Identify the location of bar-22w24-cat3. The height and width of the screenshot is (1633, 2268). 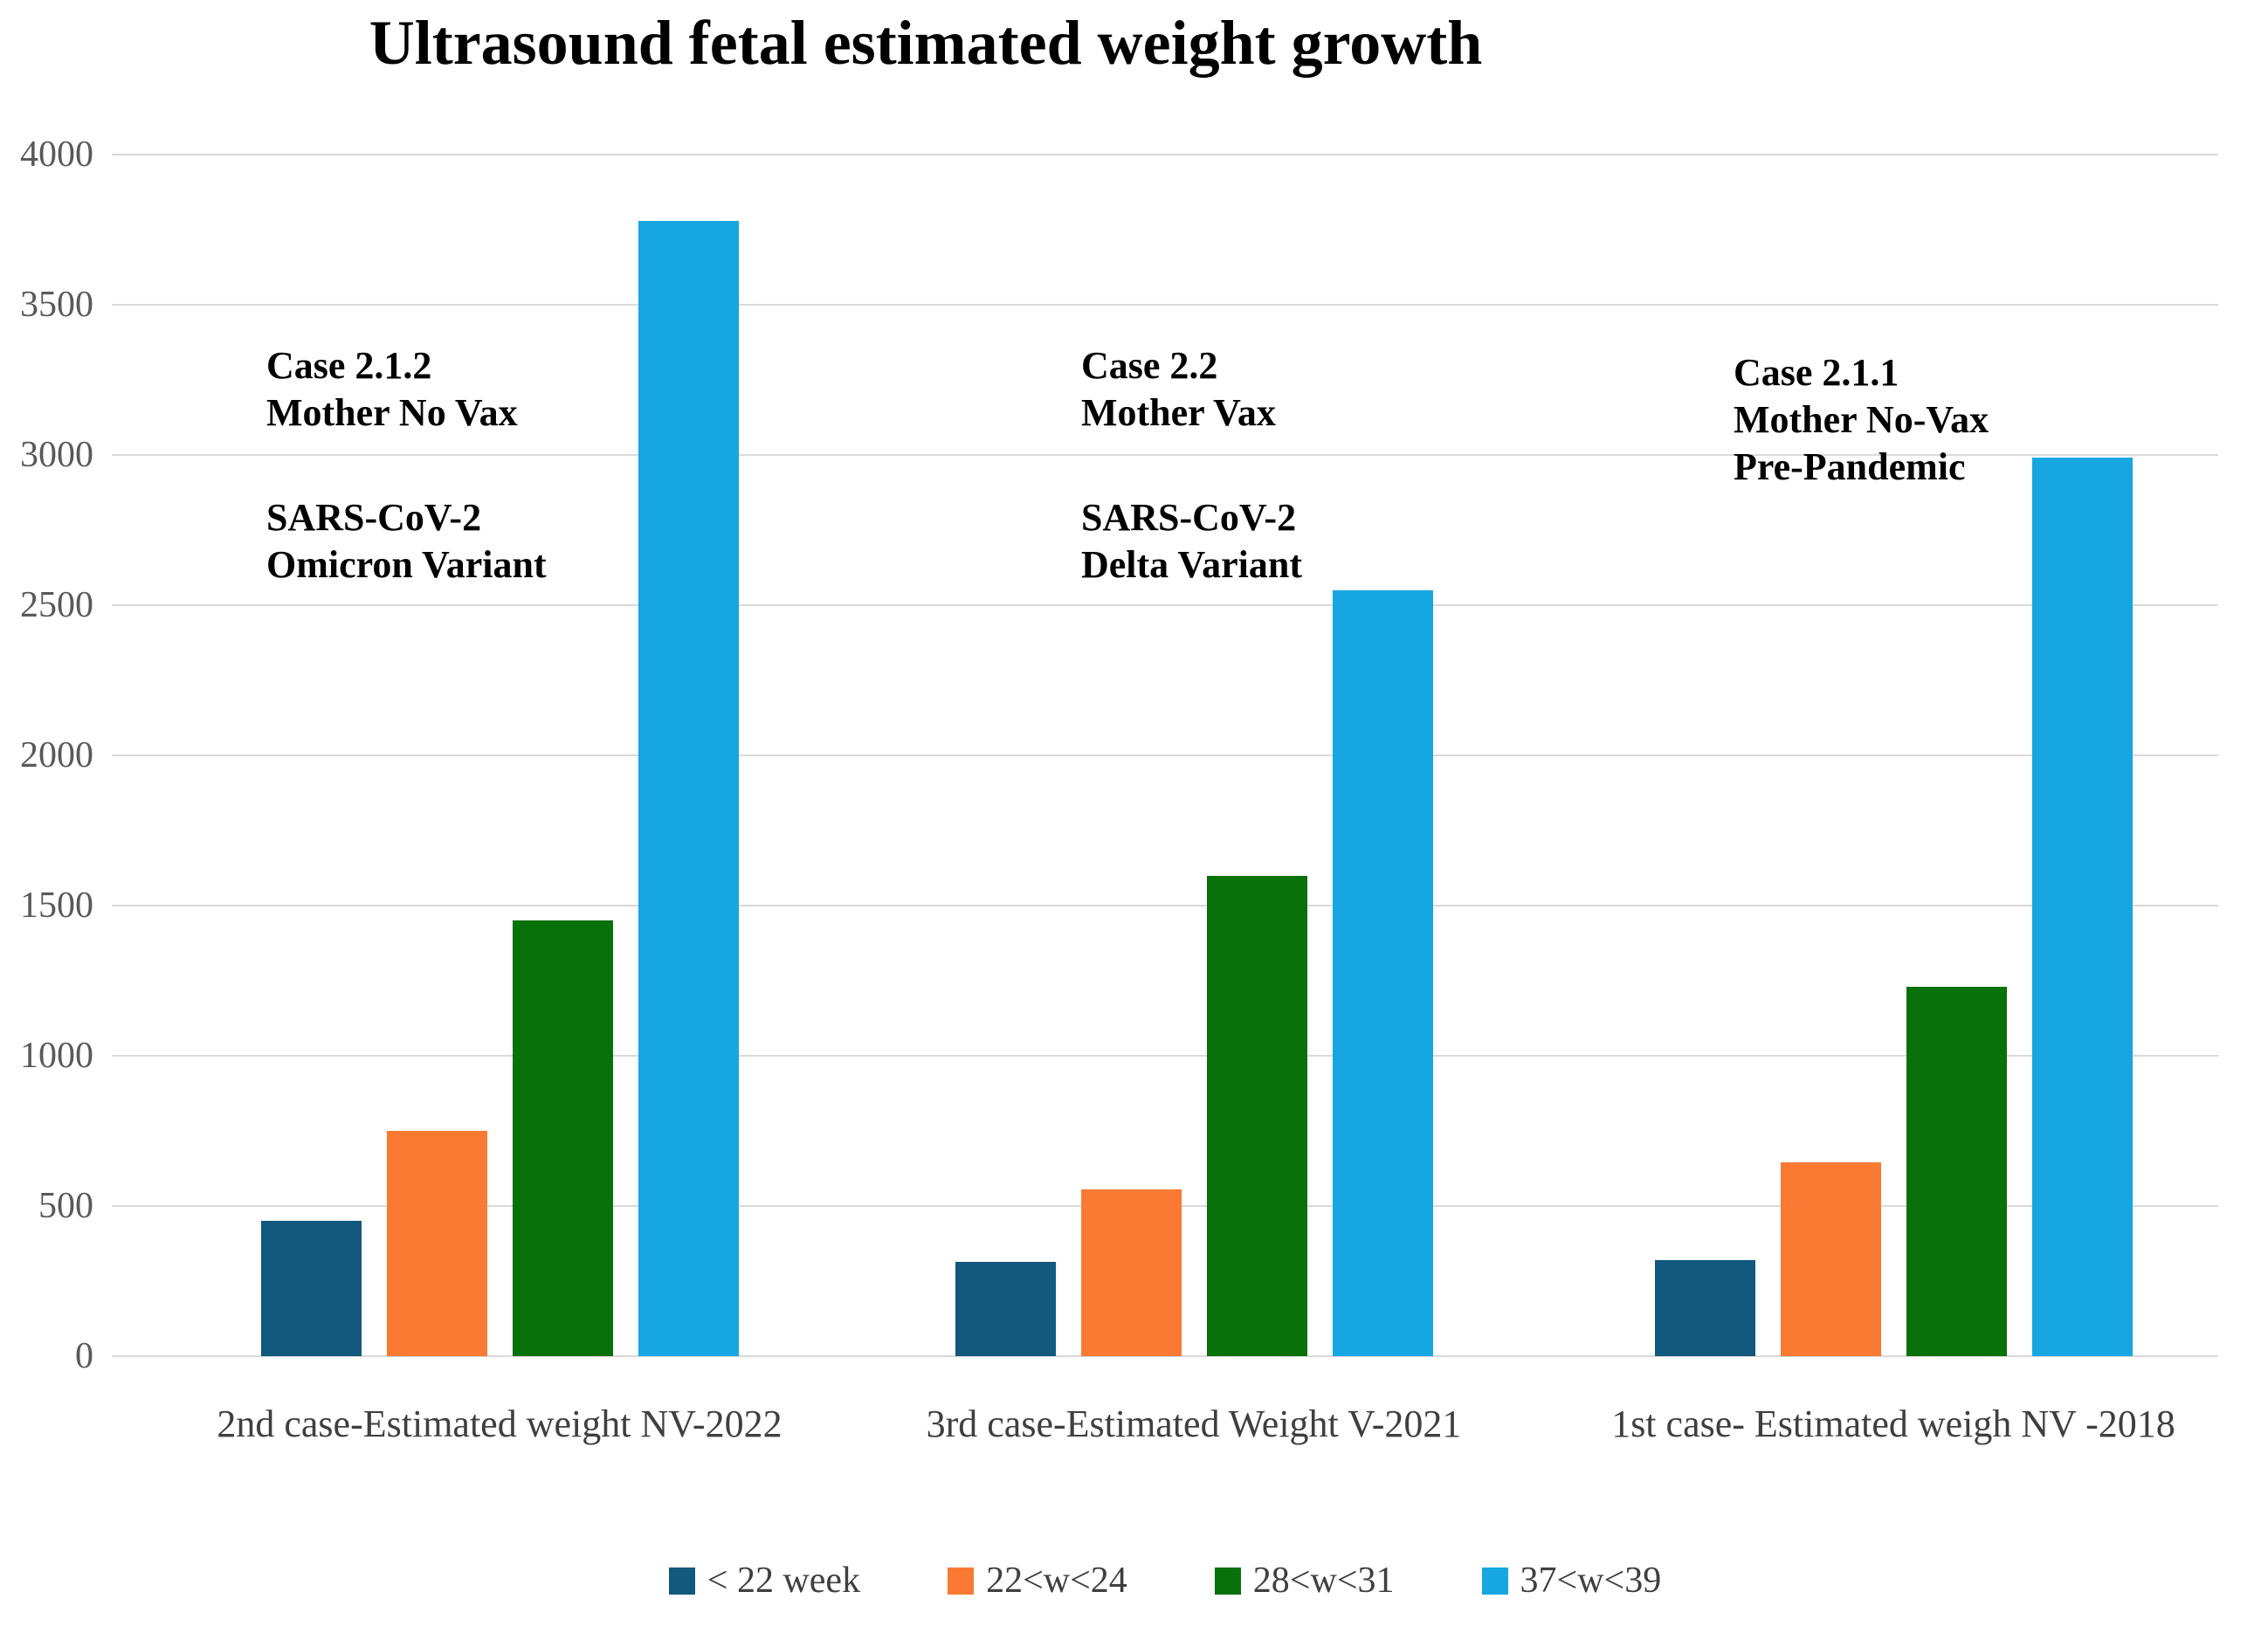
(1830, 1259).